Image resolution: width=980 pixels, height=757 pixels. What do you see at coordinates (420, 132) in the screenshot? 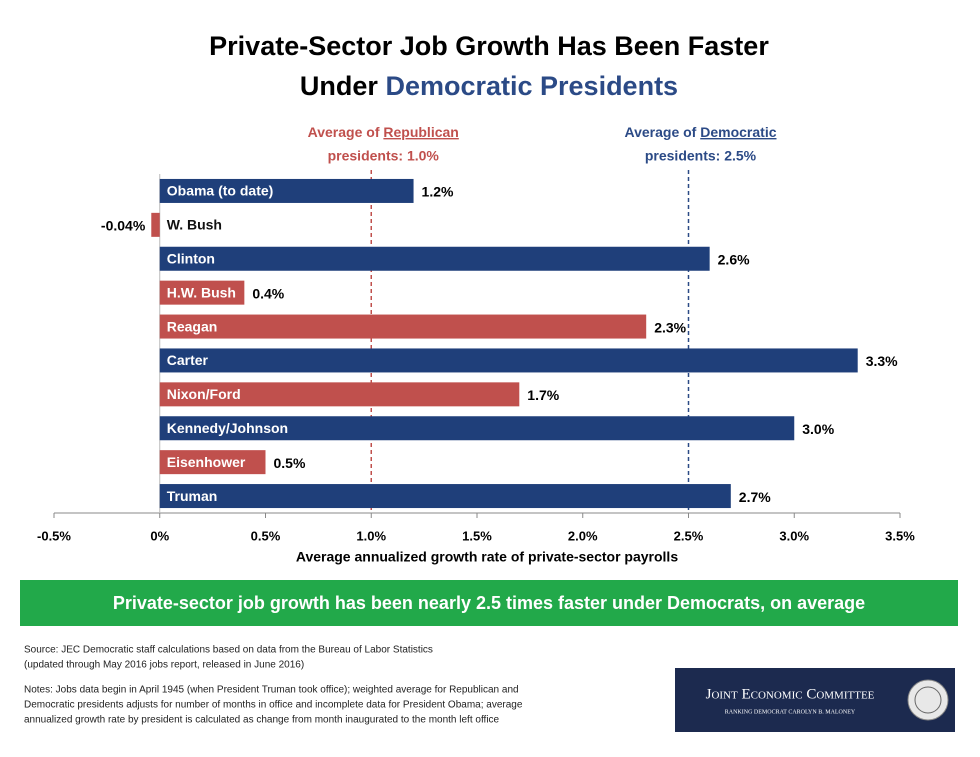
I see `reference-party: Republican` at bounding box center [420, 132].